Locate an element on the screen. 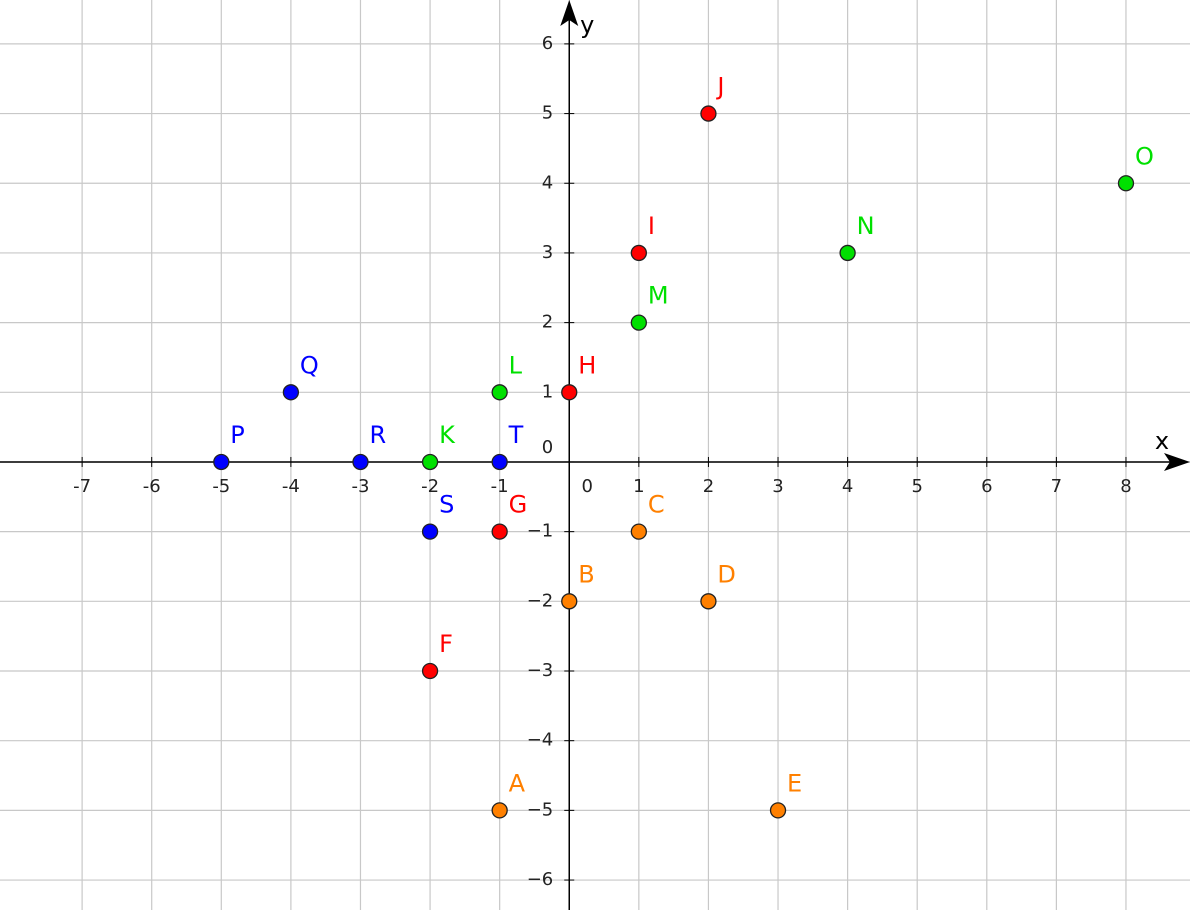 The image size is (1190, 910). point-label: A is located at coordinates (517, 783).